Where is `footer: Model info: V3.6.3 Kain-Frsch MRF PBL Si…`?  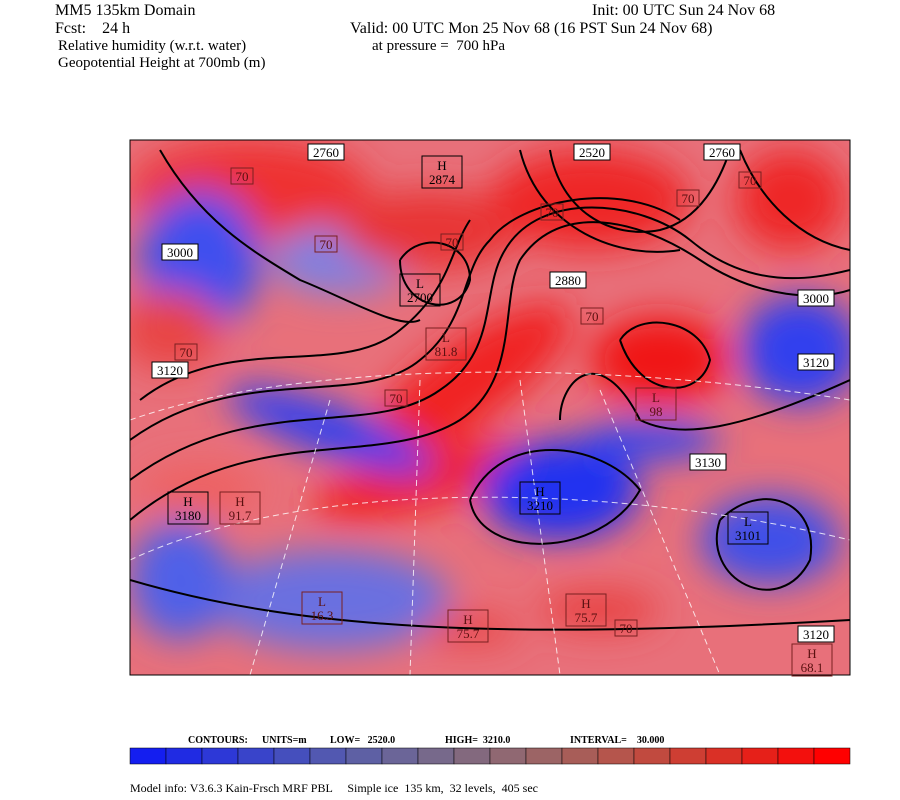
footer: Model info: V3.6.3 Kain-Frsch MRF PBL Si… is located at coordinates (334, 788).